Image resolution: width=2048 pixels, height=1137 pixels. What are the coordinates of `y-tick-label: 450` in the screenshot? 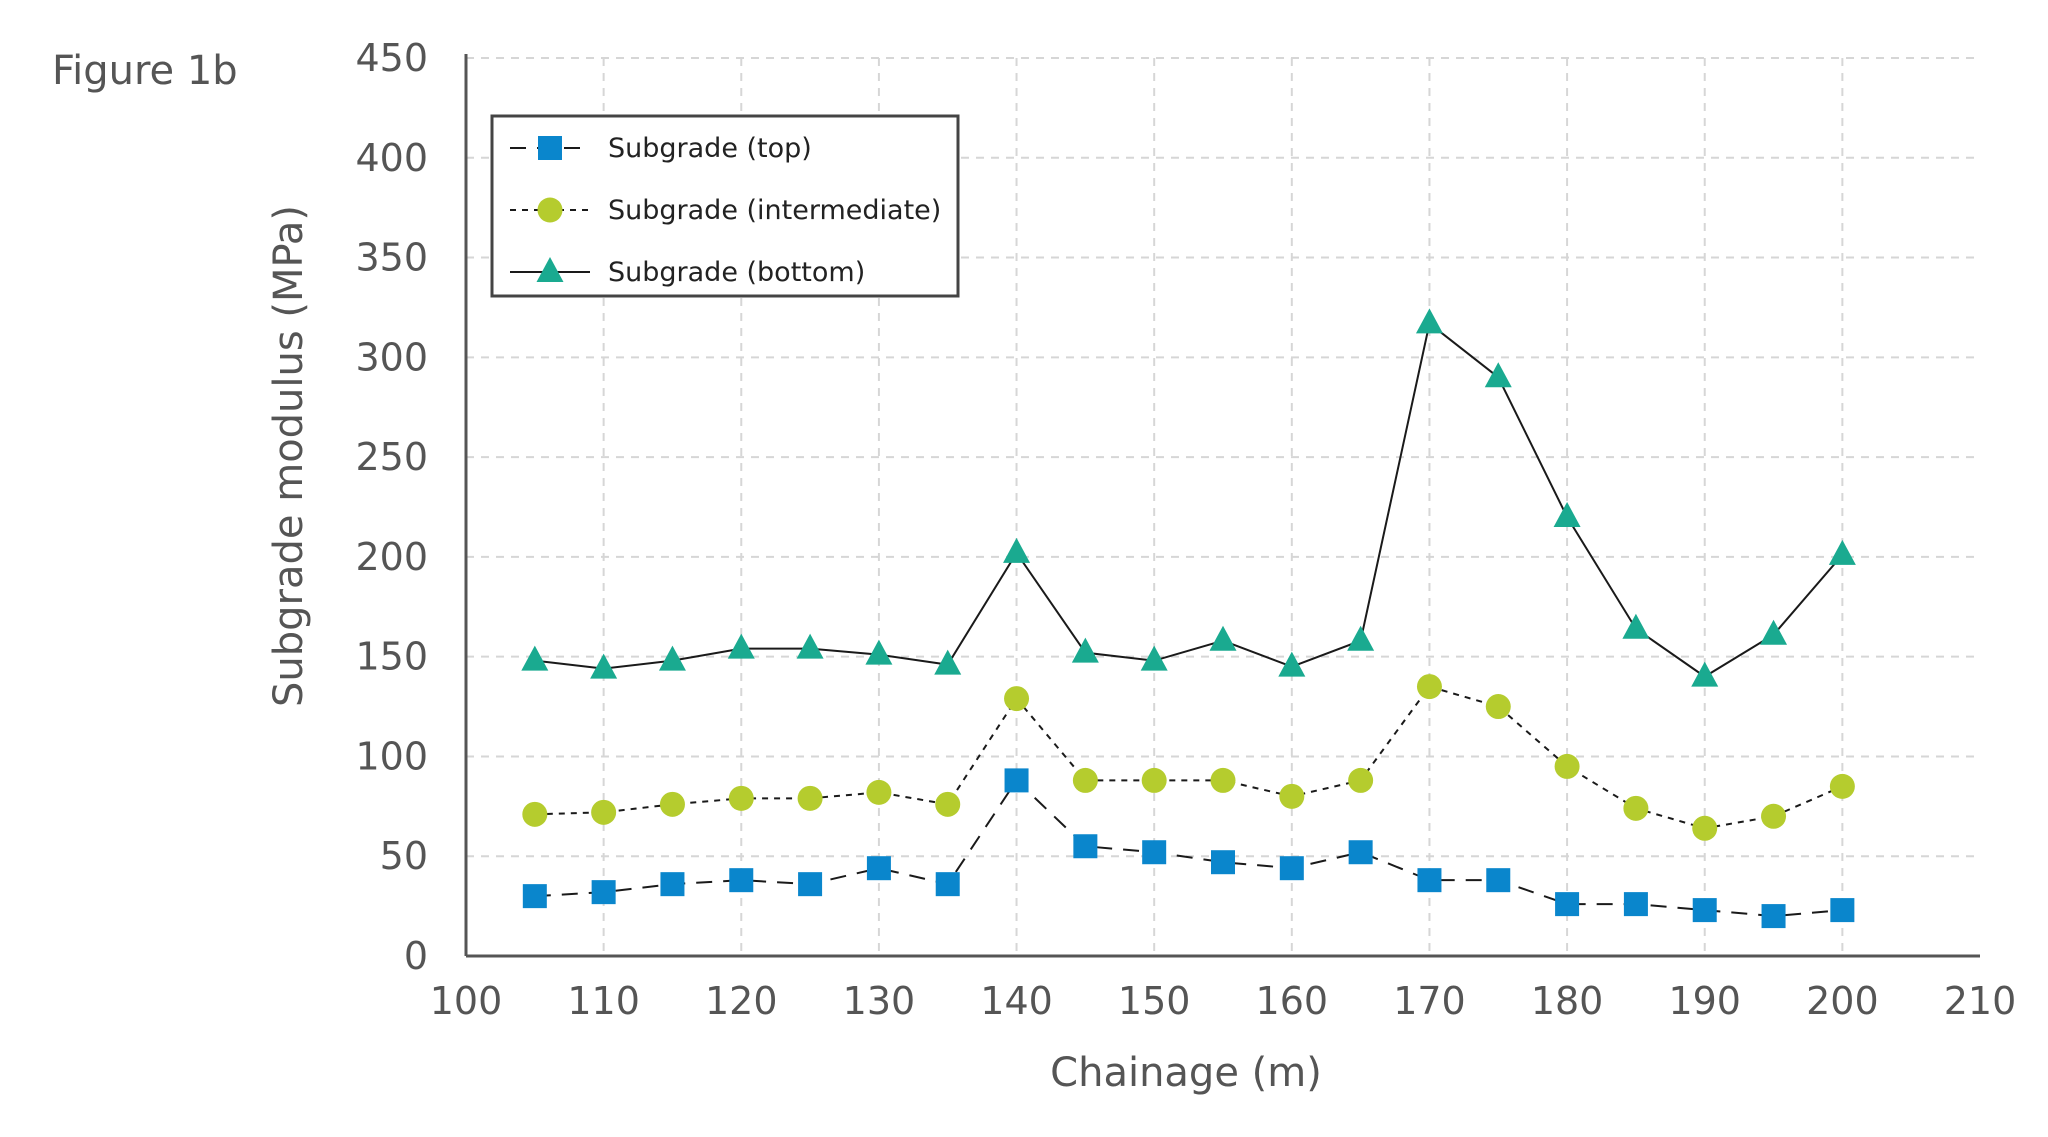 It's located at (391, 58).